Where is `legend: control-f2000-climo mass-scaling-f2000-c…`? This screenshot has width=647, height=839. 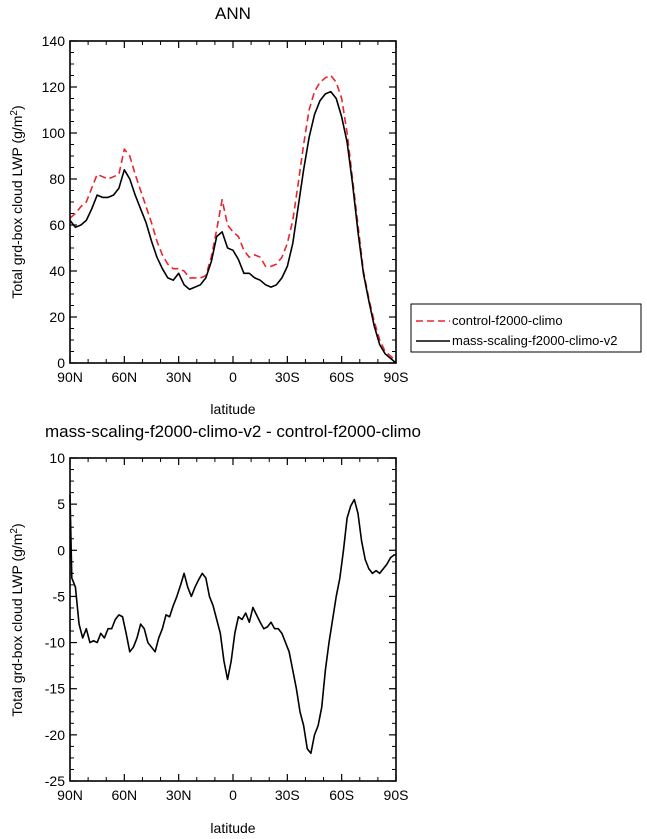 legend: control-f2000-climo mass-scaling-f2000-c… is located at coordinates (526, 328).